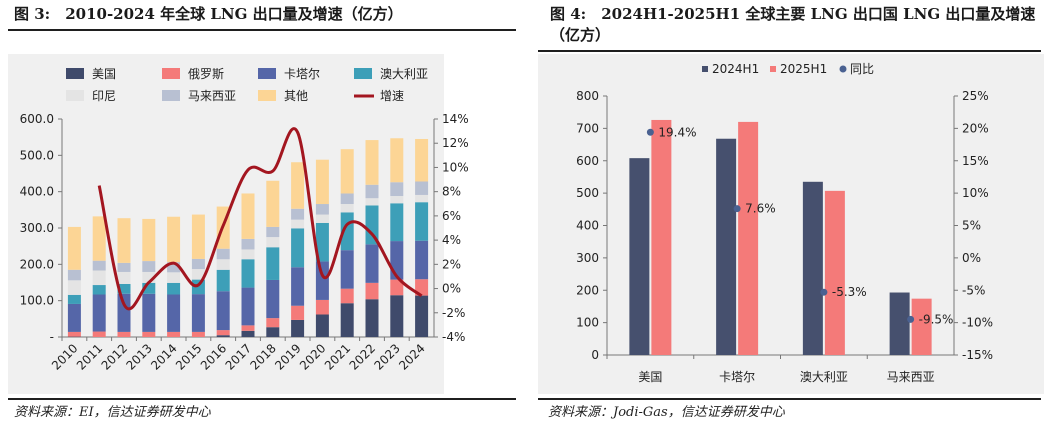  What do you see at coordinates (262, 30) in the screenshot?
I see `left-title-rule` at bounding box center [262, 30].